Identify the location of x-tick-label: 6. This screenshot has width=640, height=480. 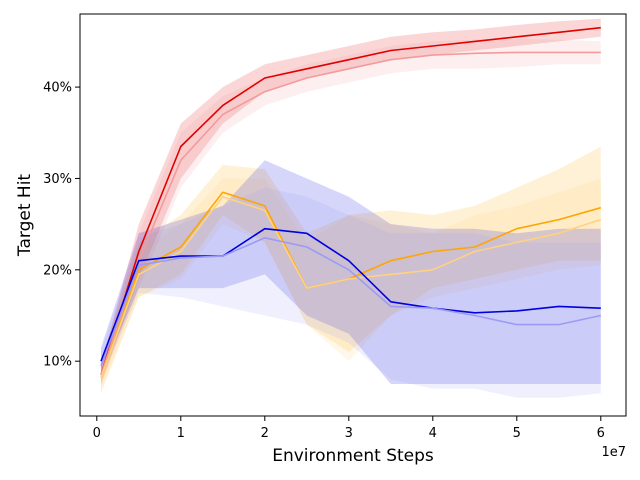
(601, 433).